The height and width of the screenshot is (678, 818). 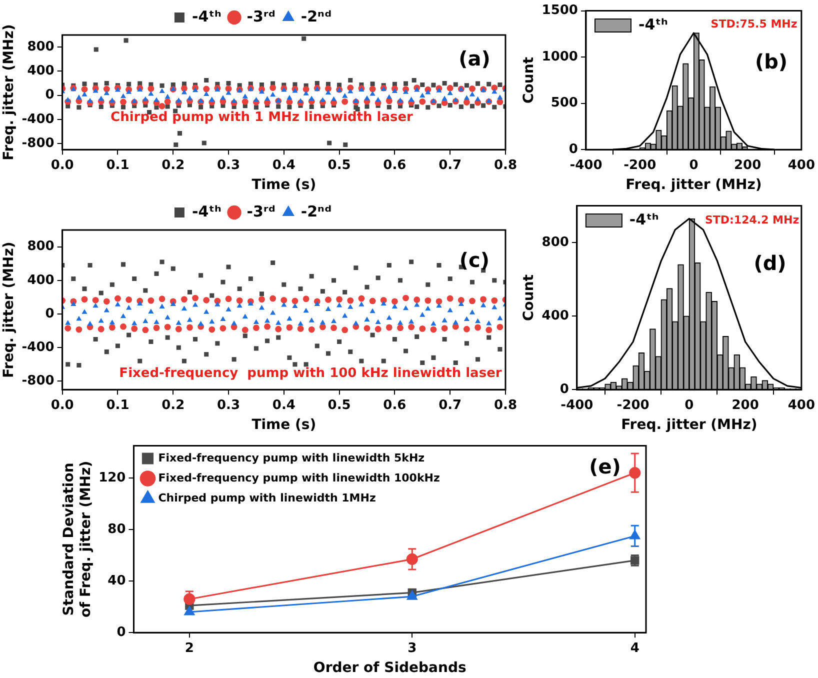 What do you see at coordinates (389, 668) in the screenshot?
I see `x-axis-title: Order of Sidebands` at bounding box center [389, 668].